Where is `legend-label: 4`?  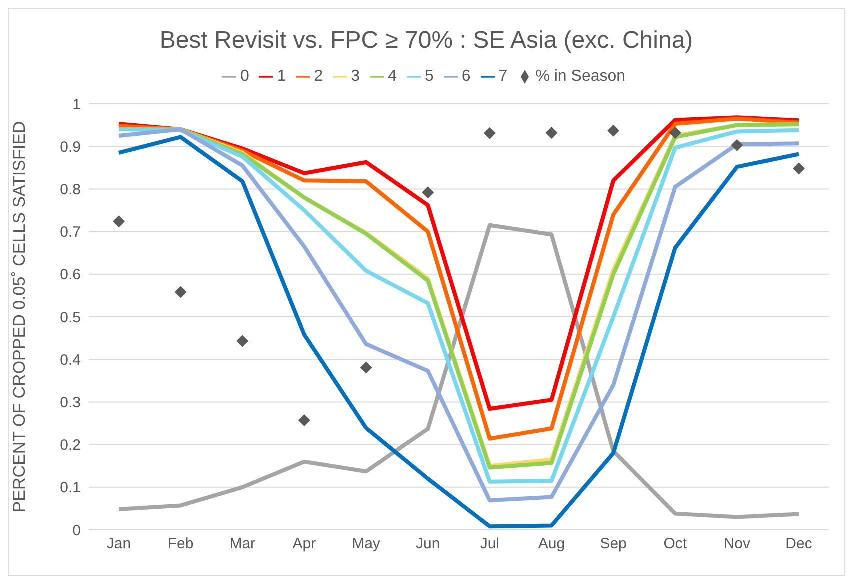 legend-label: 4 is located at coordinates (392, 76).